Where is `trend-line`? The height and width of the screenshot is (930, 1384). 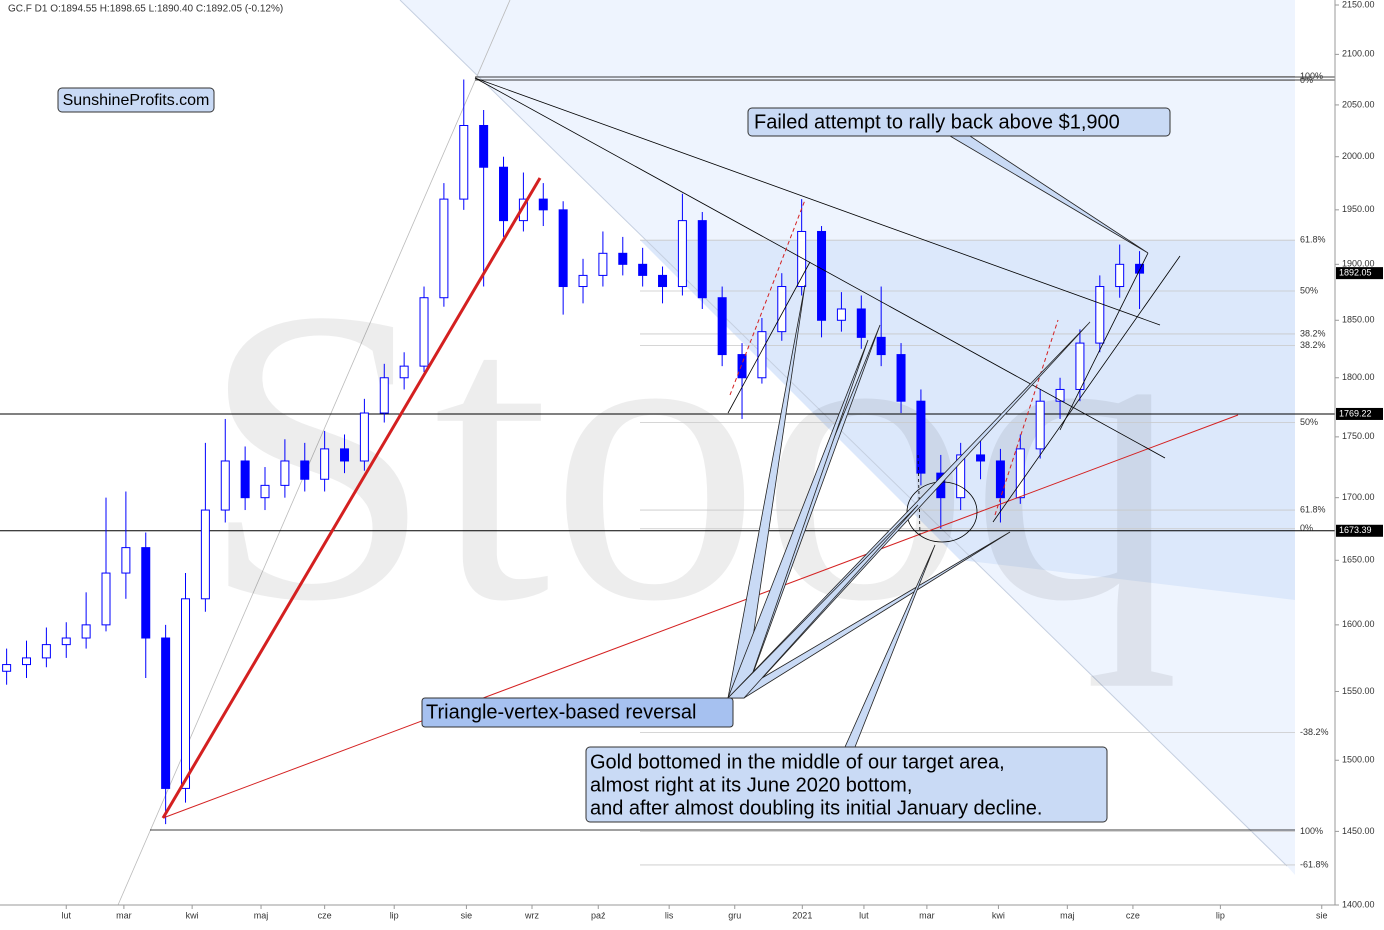
trend-line is located at coordinates (817, 201).